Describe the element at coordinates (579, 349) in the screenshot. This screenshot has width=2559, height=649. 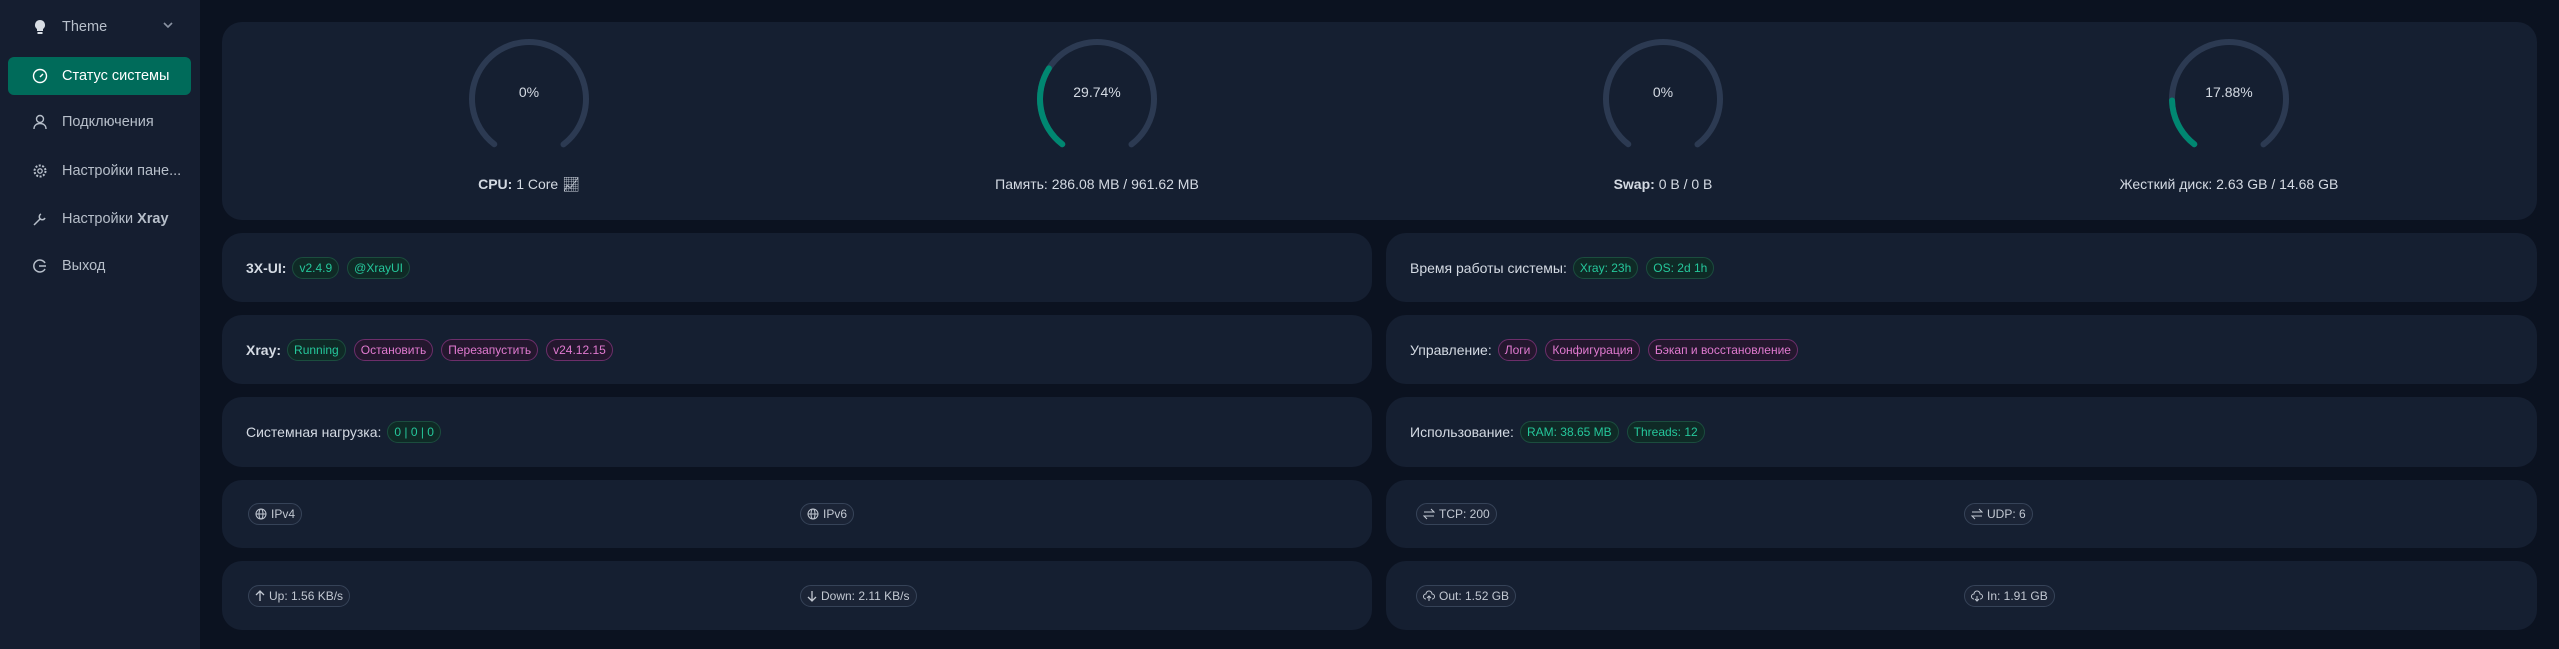
I see `xray-version-button: v24.12.15` at that location.